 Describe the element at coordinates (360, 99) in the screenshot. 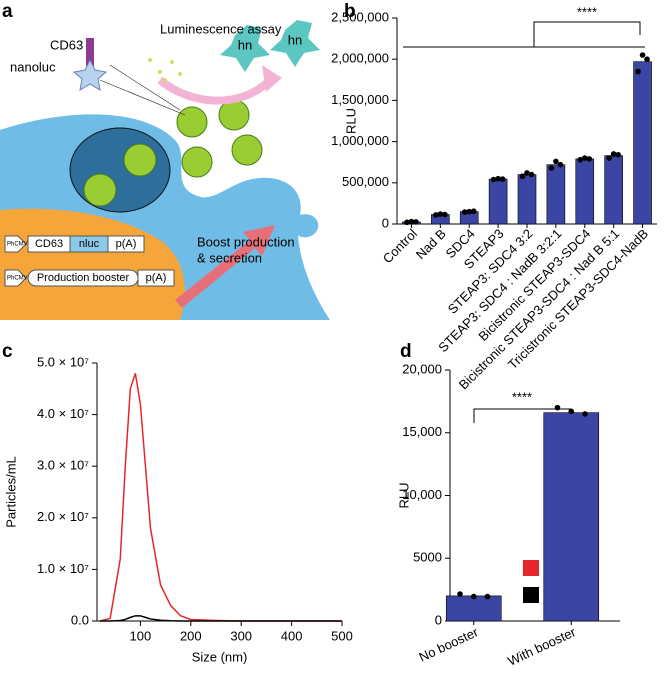

I see `y-tick-label: 1,500,000` at that location.